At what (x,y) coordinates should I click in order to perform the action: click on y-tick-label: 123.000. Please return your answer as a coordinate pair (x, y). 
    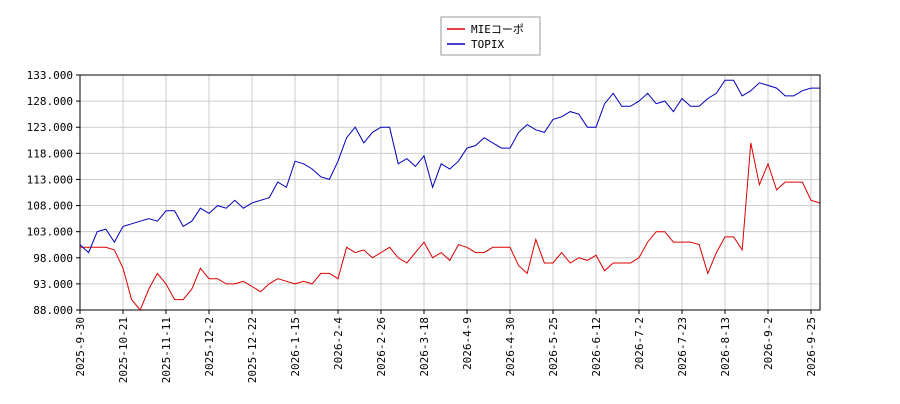
    Looking at the image, I should click on (50, 127).